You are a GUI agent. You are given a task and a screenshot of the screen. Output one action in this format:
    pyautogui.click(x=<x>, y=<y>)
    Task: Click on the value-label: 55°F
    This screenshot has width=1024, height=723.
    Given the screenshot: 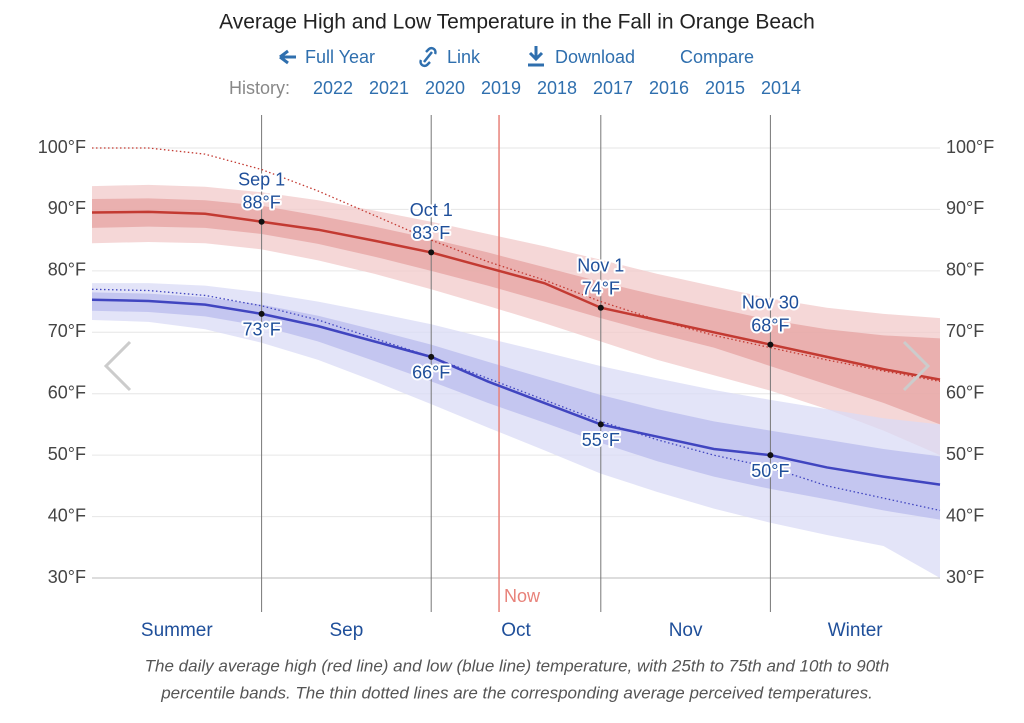 What is the action you would take?
    pyautogui.click(x=601, y=440)
    